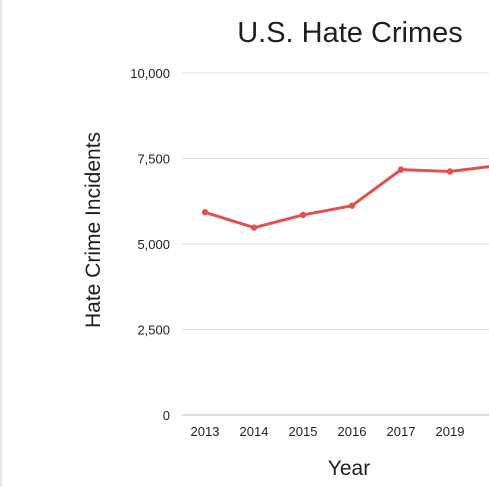  I want to click on x-tick-label-2016: 2016, so click(352, 431).